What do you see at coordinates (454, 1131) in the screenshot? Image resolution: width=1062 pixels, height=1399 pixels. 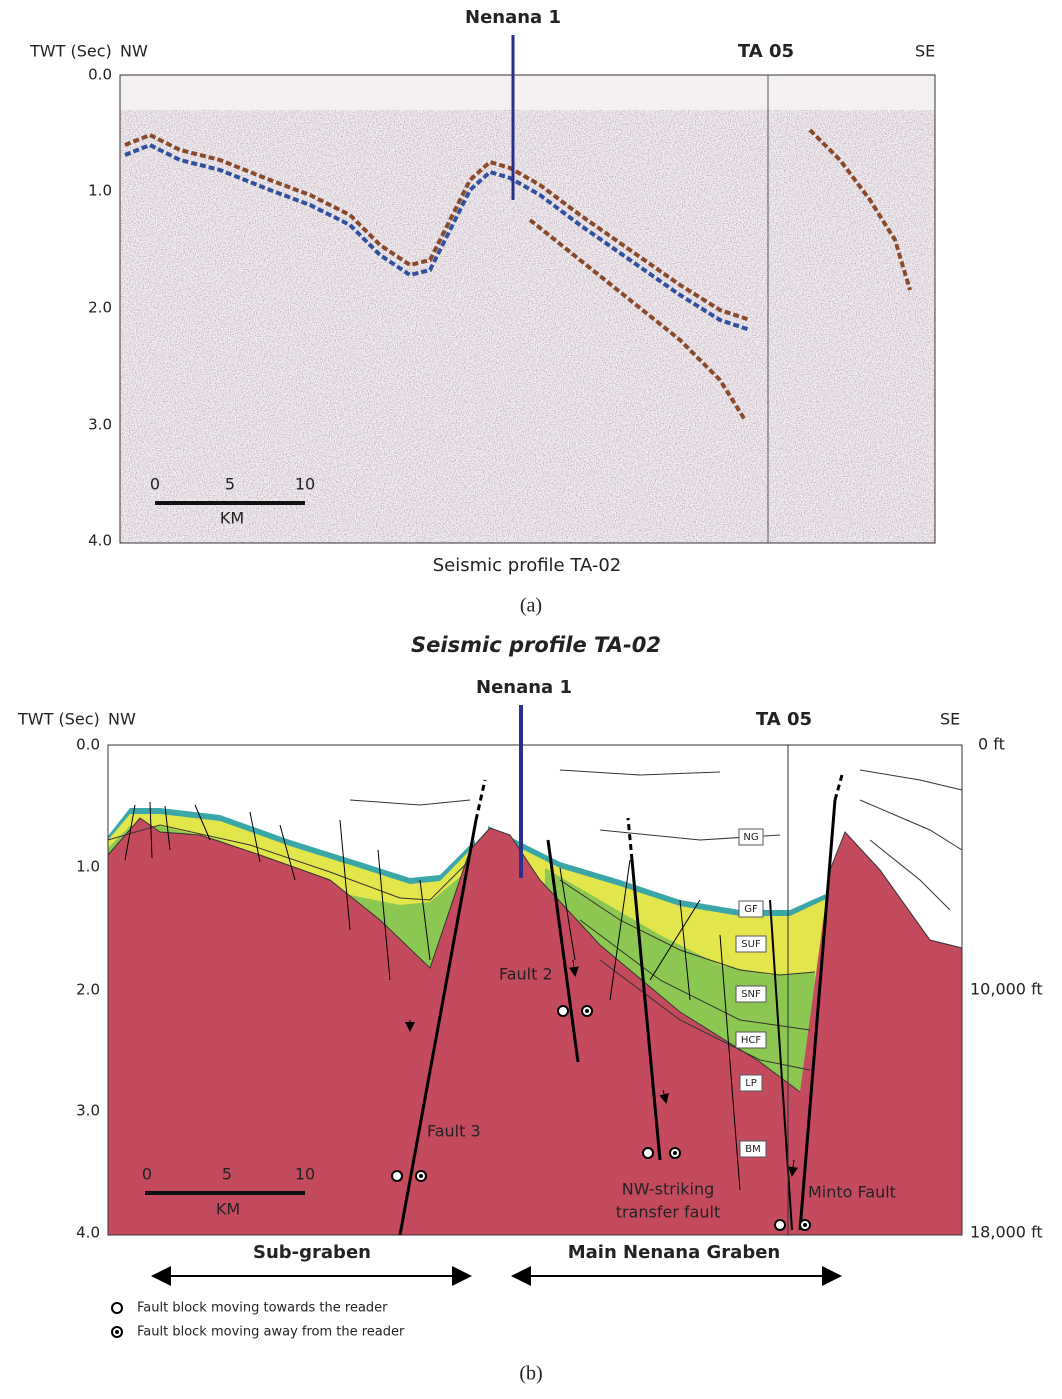 I see `fault-label: Fault 3` at bounding box center [454, 1131].